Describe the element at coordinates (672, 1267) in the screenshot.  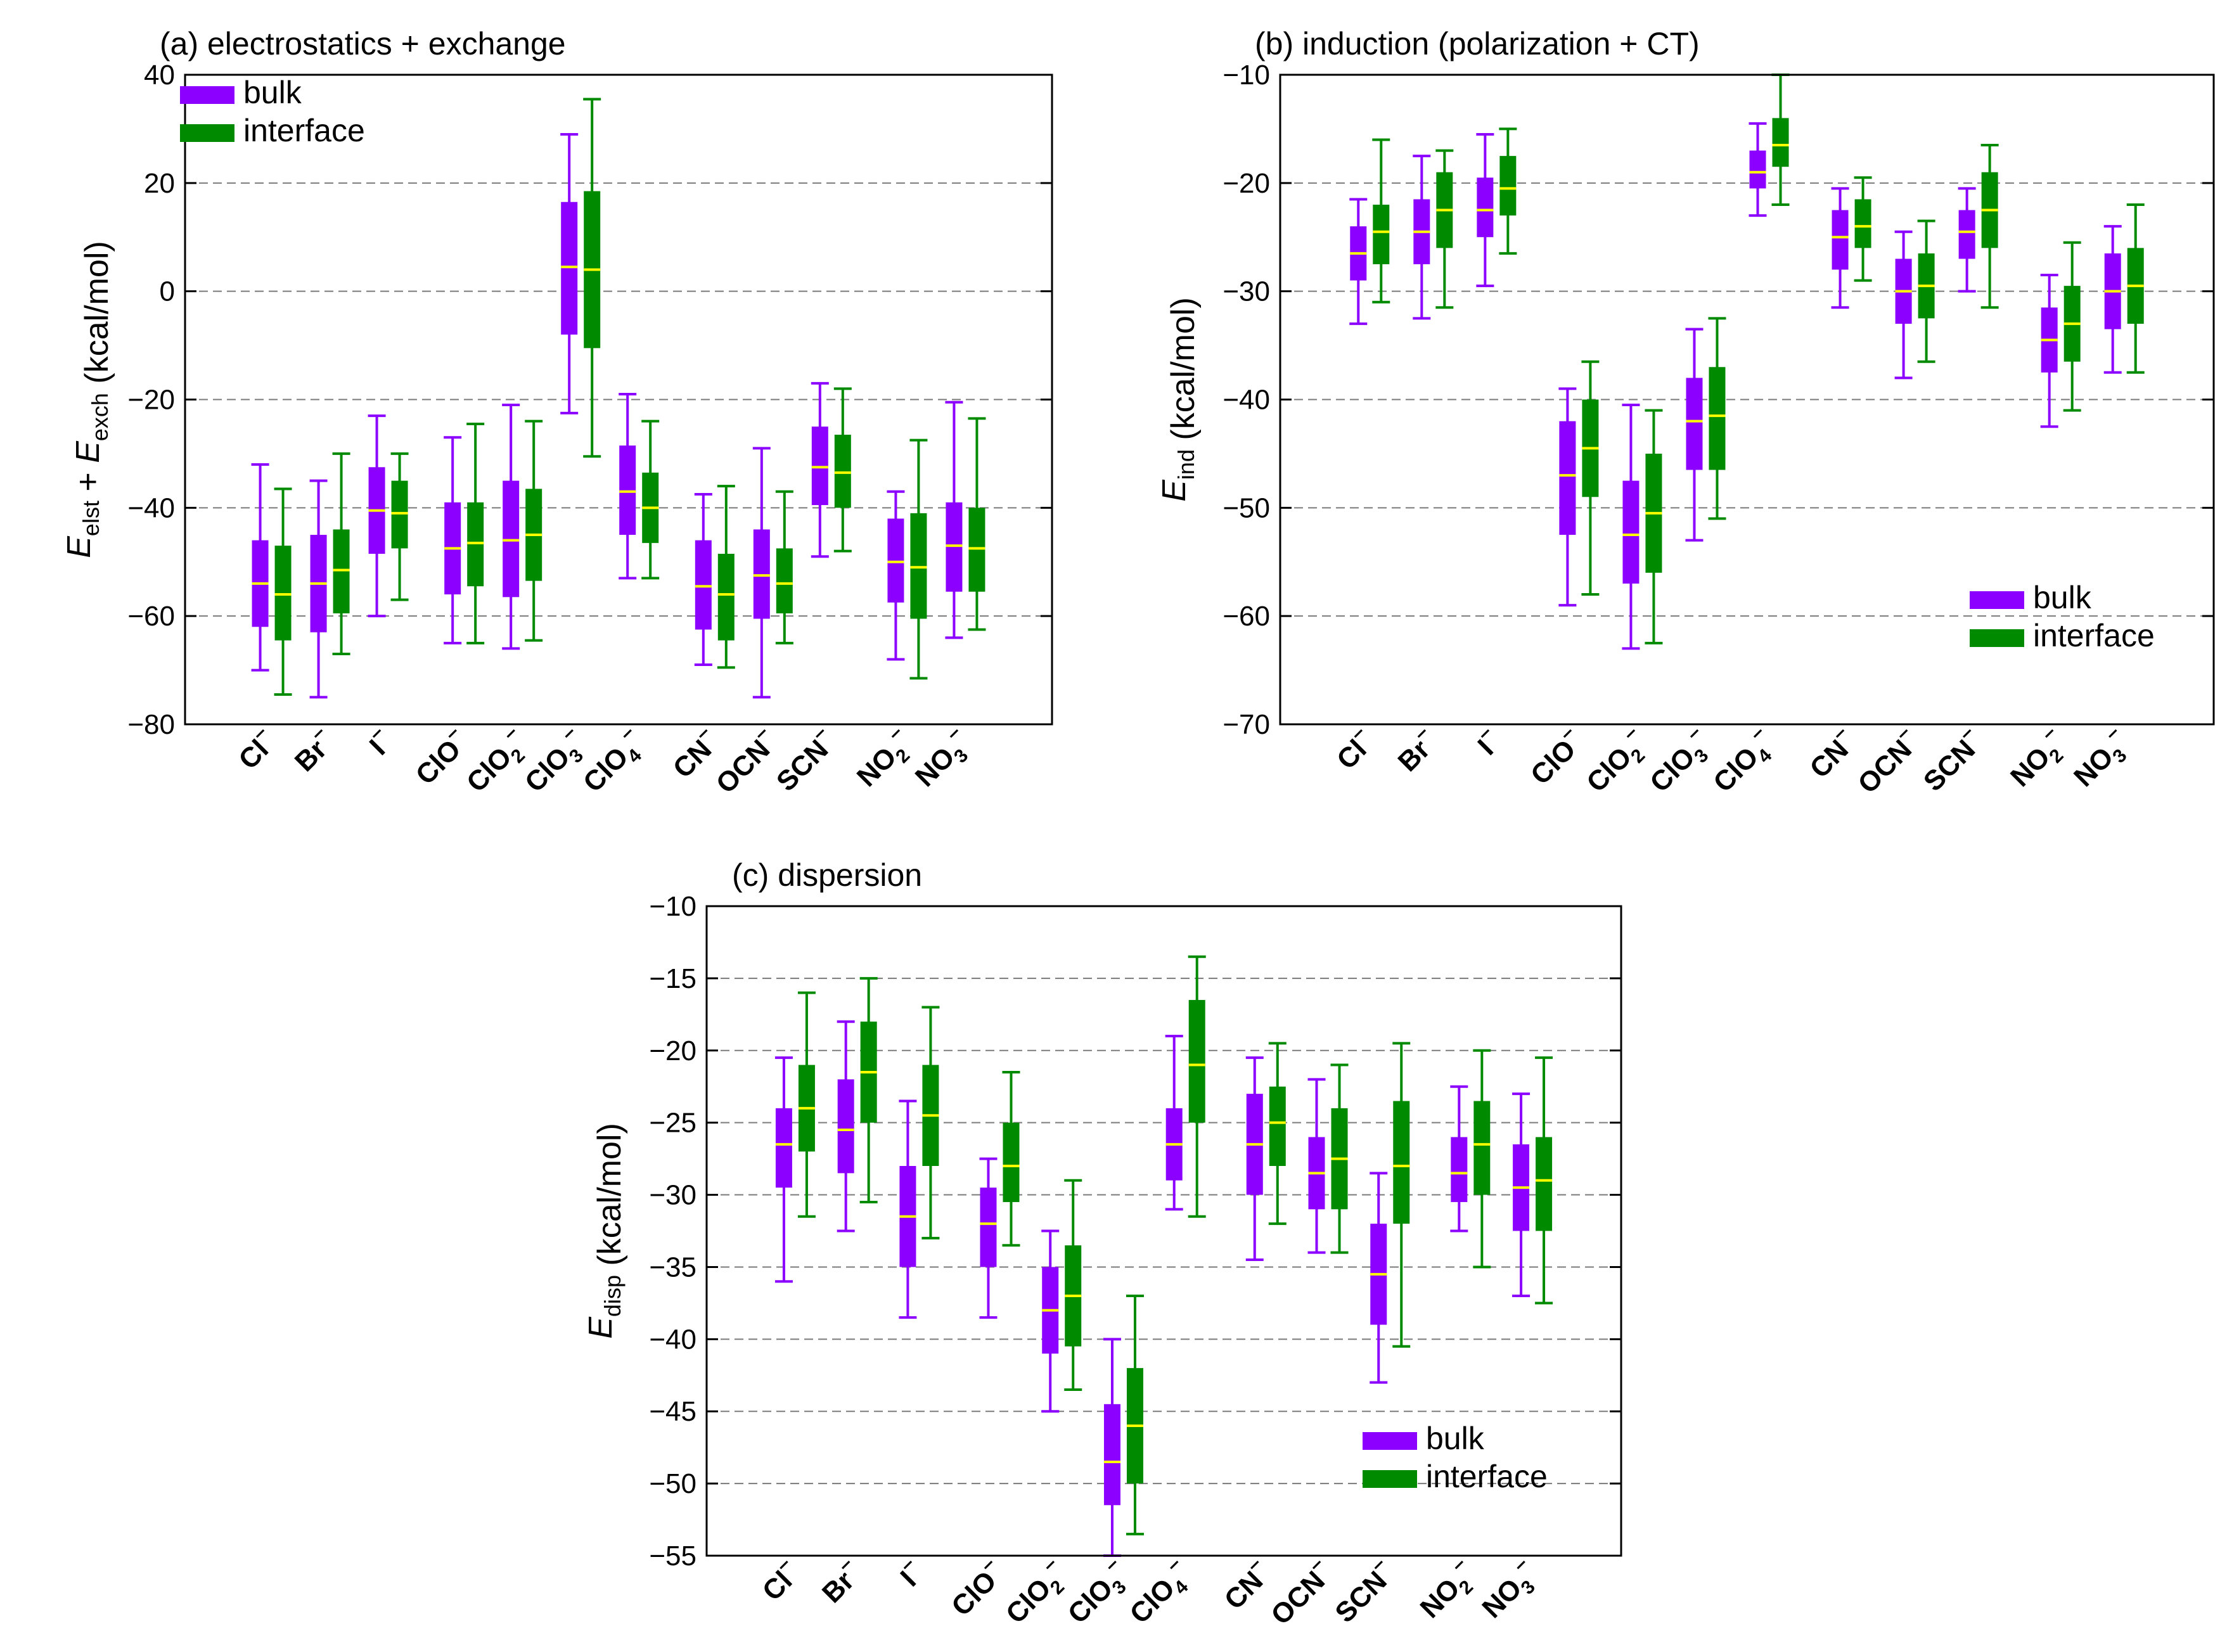
I see `y-tick-label: −35` at that location.